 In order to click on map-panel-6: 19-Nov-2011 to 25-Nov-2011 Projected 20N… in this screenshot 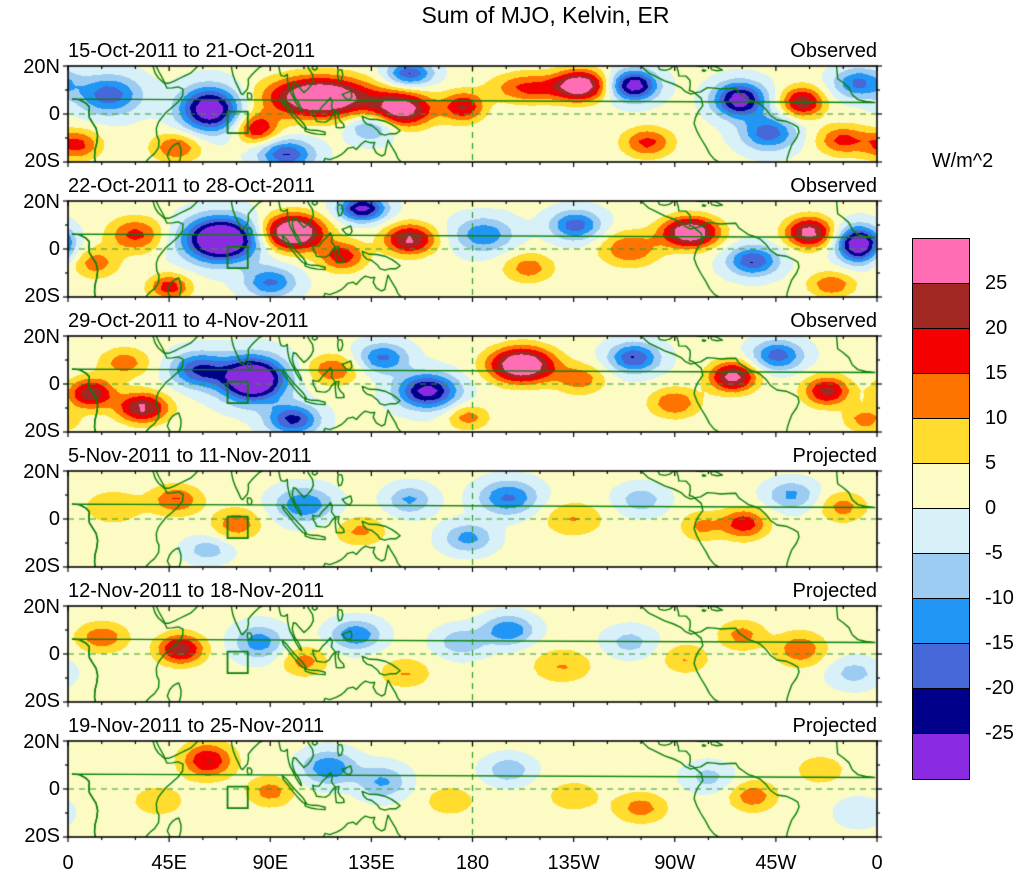, I will do `click(454, 780)`.